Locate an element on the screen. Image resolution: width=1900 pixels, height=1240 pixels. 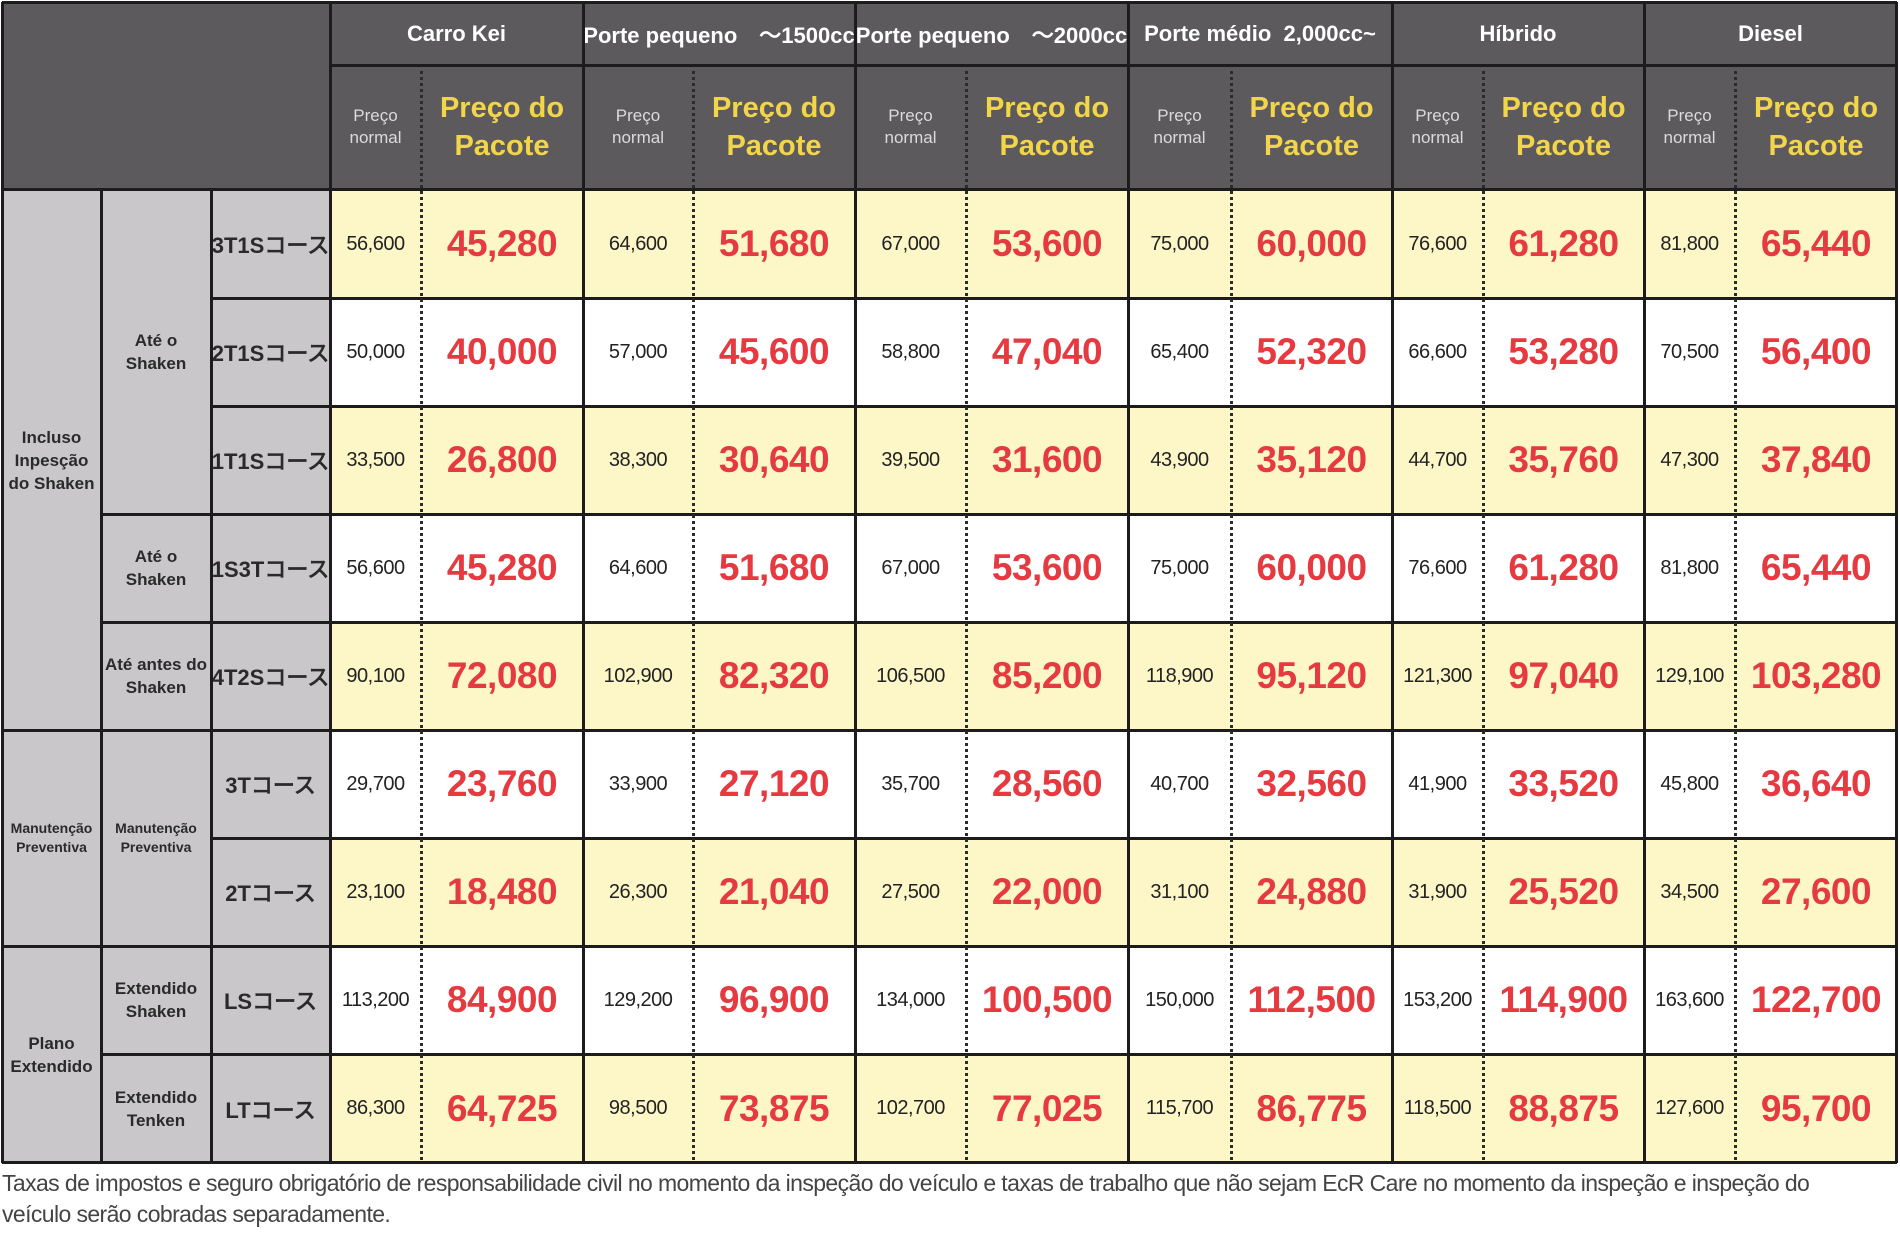
package-price-value: 95,700 is located at coordinates (1816, 1108).